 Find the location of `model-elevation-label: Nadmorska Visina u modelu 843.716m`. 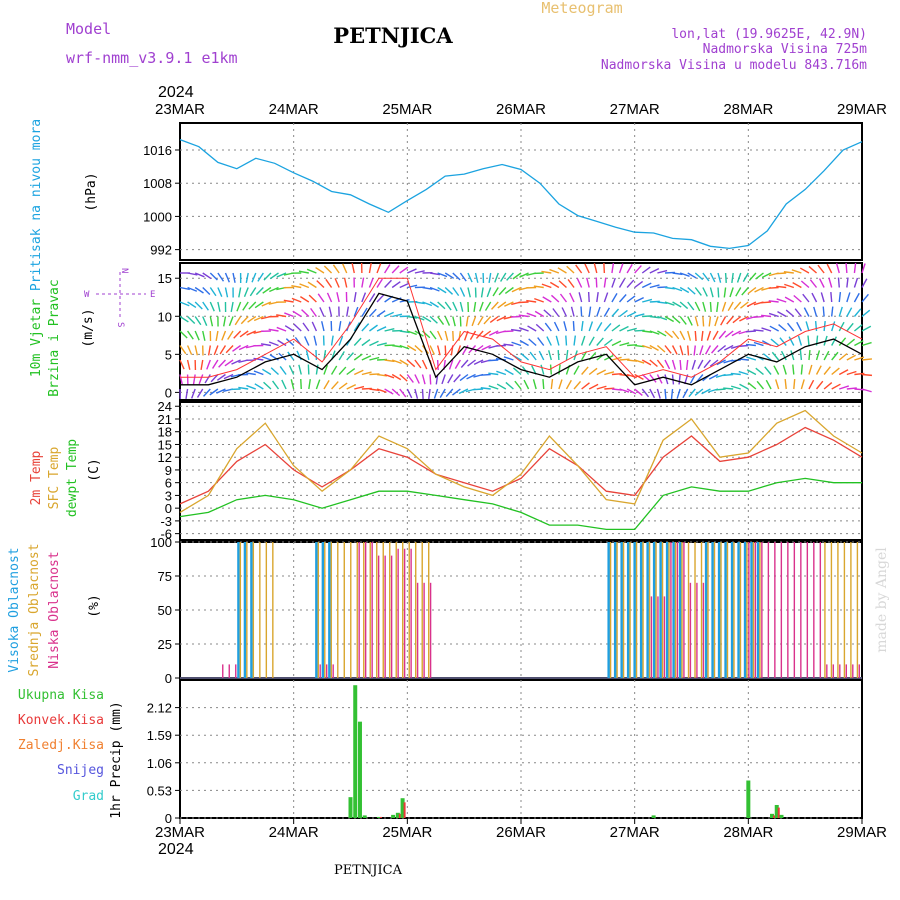

model-elevation-label: Nadmorska Visina u modelu 843.716m is located at coordinates (734, 65).